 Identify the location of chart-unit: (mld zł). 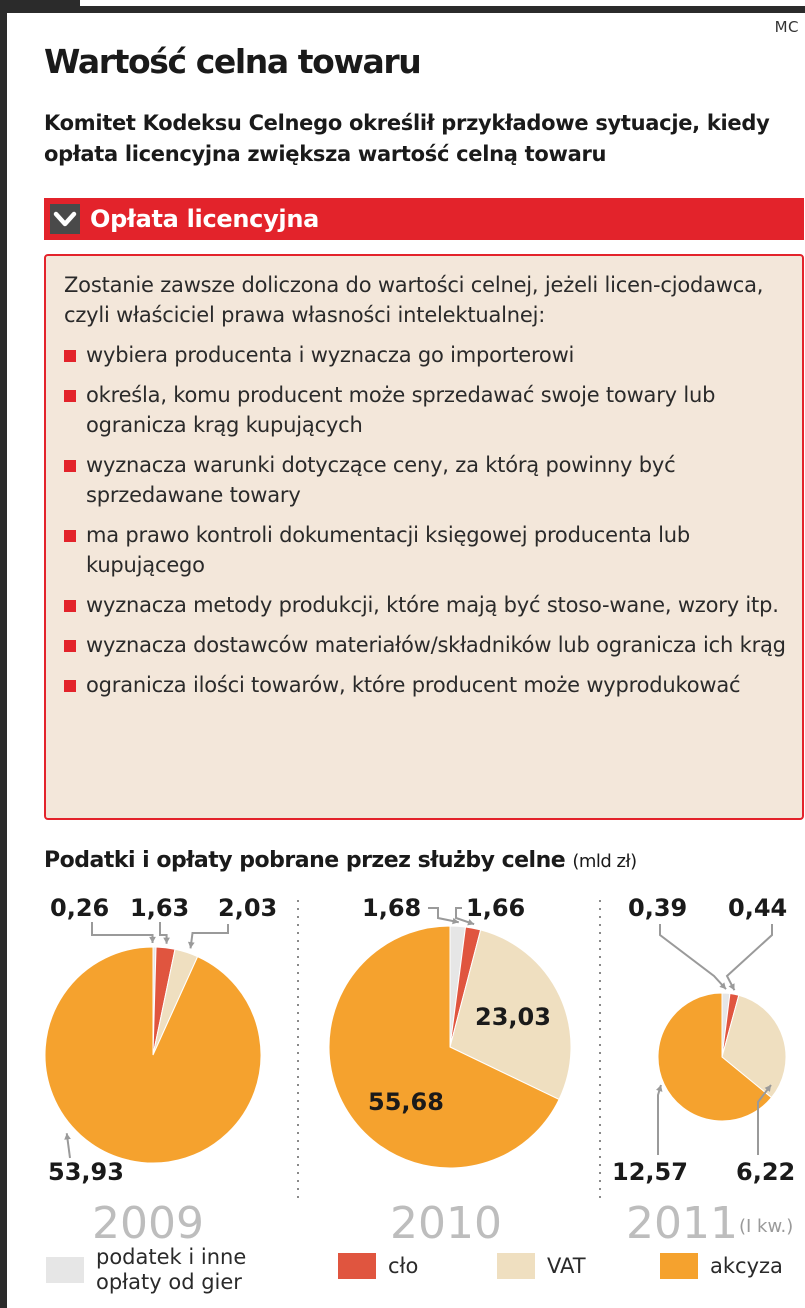
(604, 861).